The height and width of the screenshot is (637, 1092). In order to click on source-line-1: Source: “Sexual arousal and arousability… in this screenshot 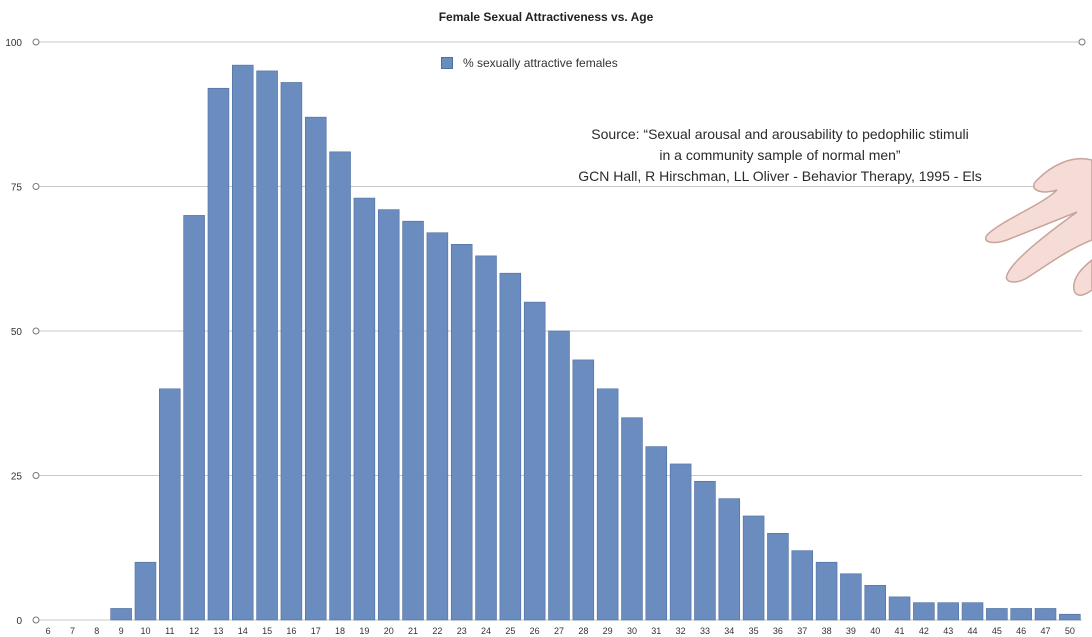, I will do `click(780, 134)`.